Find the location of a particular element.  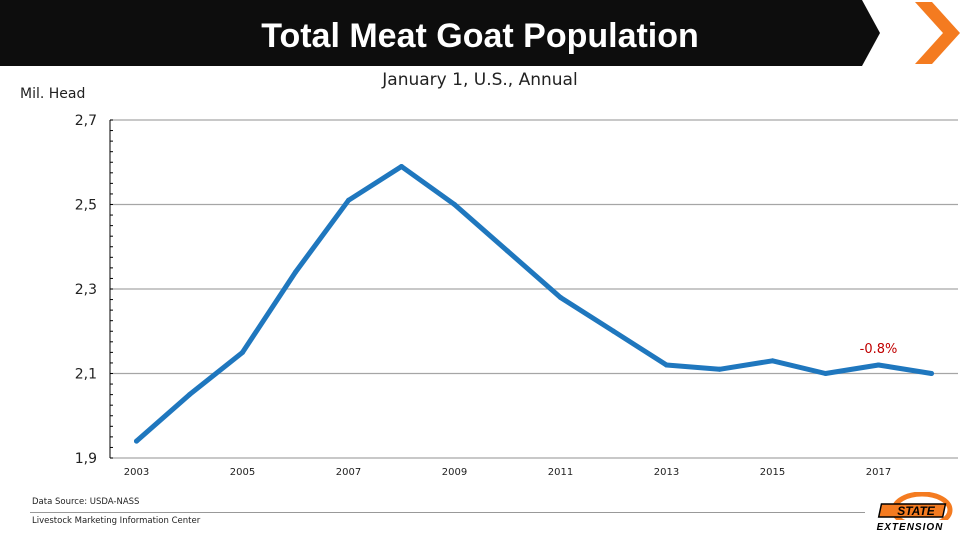

chart-subtitle: January 1, U.S., Annual is located at coordinates (480, 80).